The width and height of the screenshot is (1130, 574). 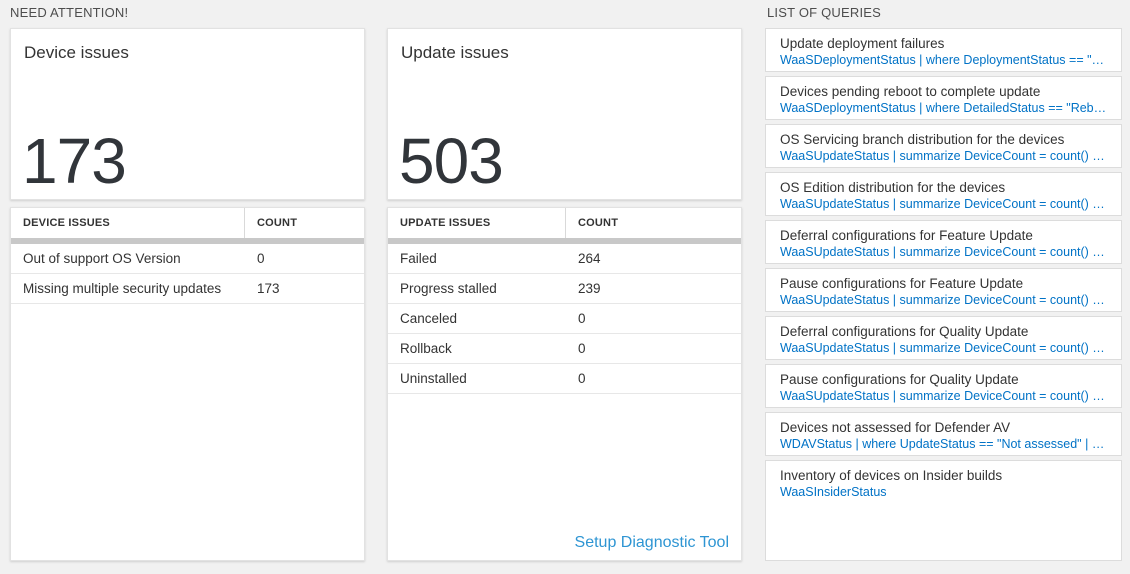 I want to click on row-label: Failed, so click(x=418, y=258).